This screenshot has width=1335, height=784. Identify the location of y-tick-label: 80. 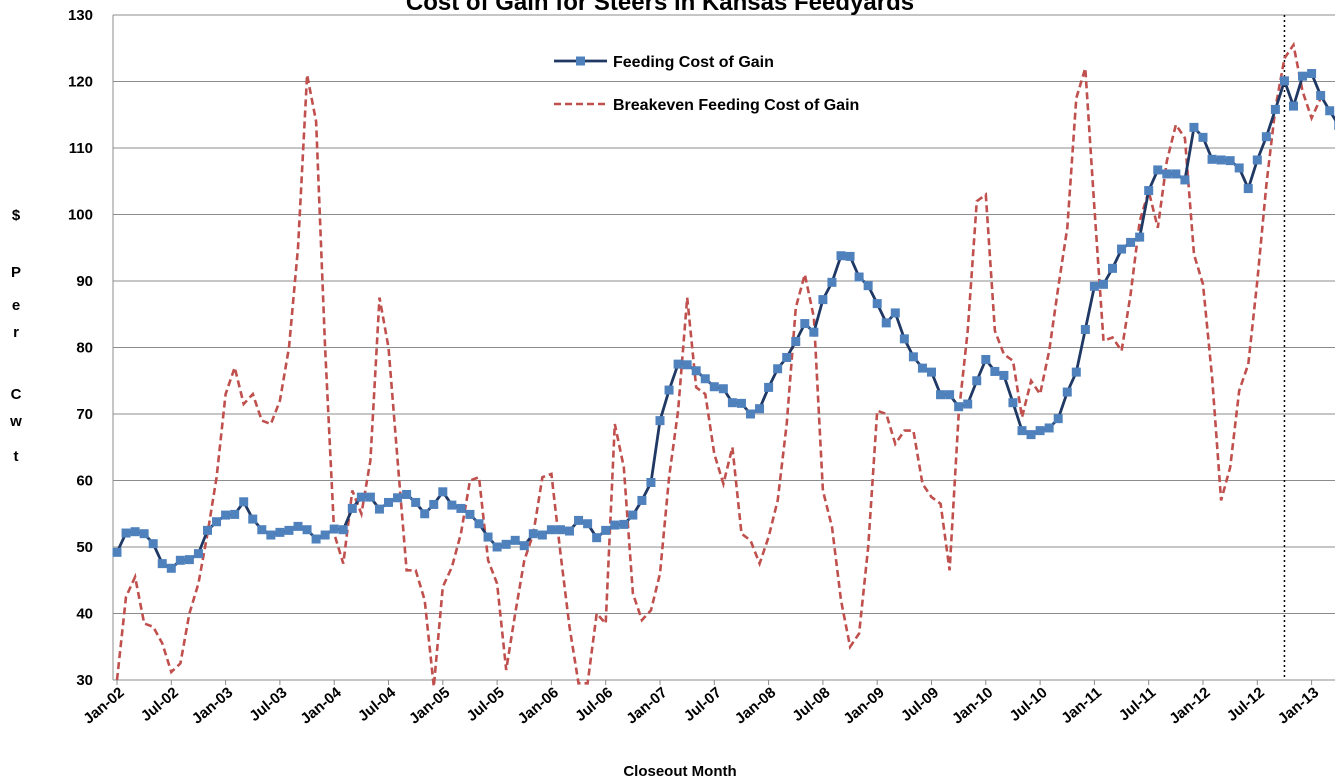
(84, 348).